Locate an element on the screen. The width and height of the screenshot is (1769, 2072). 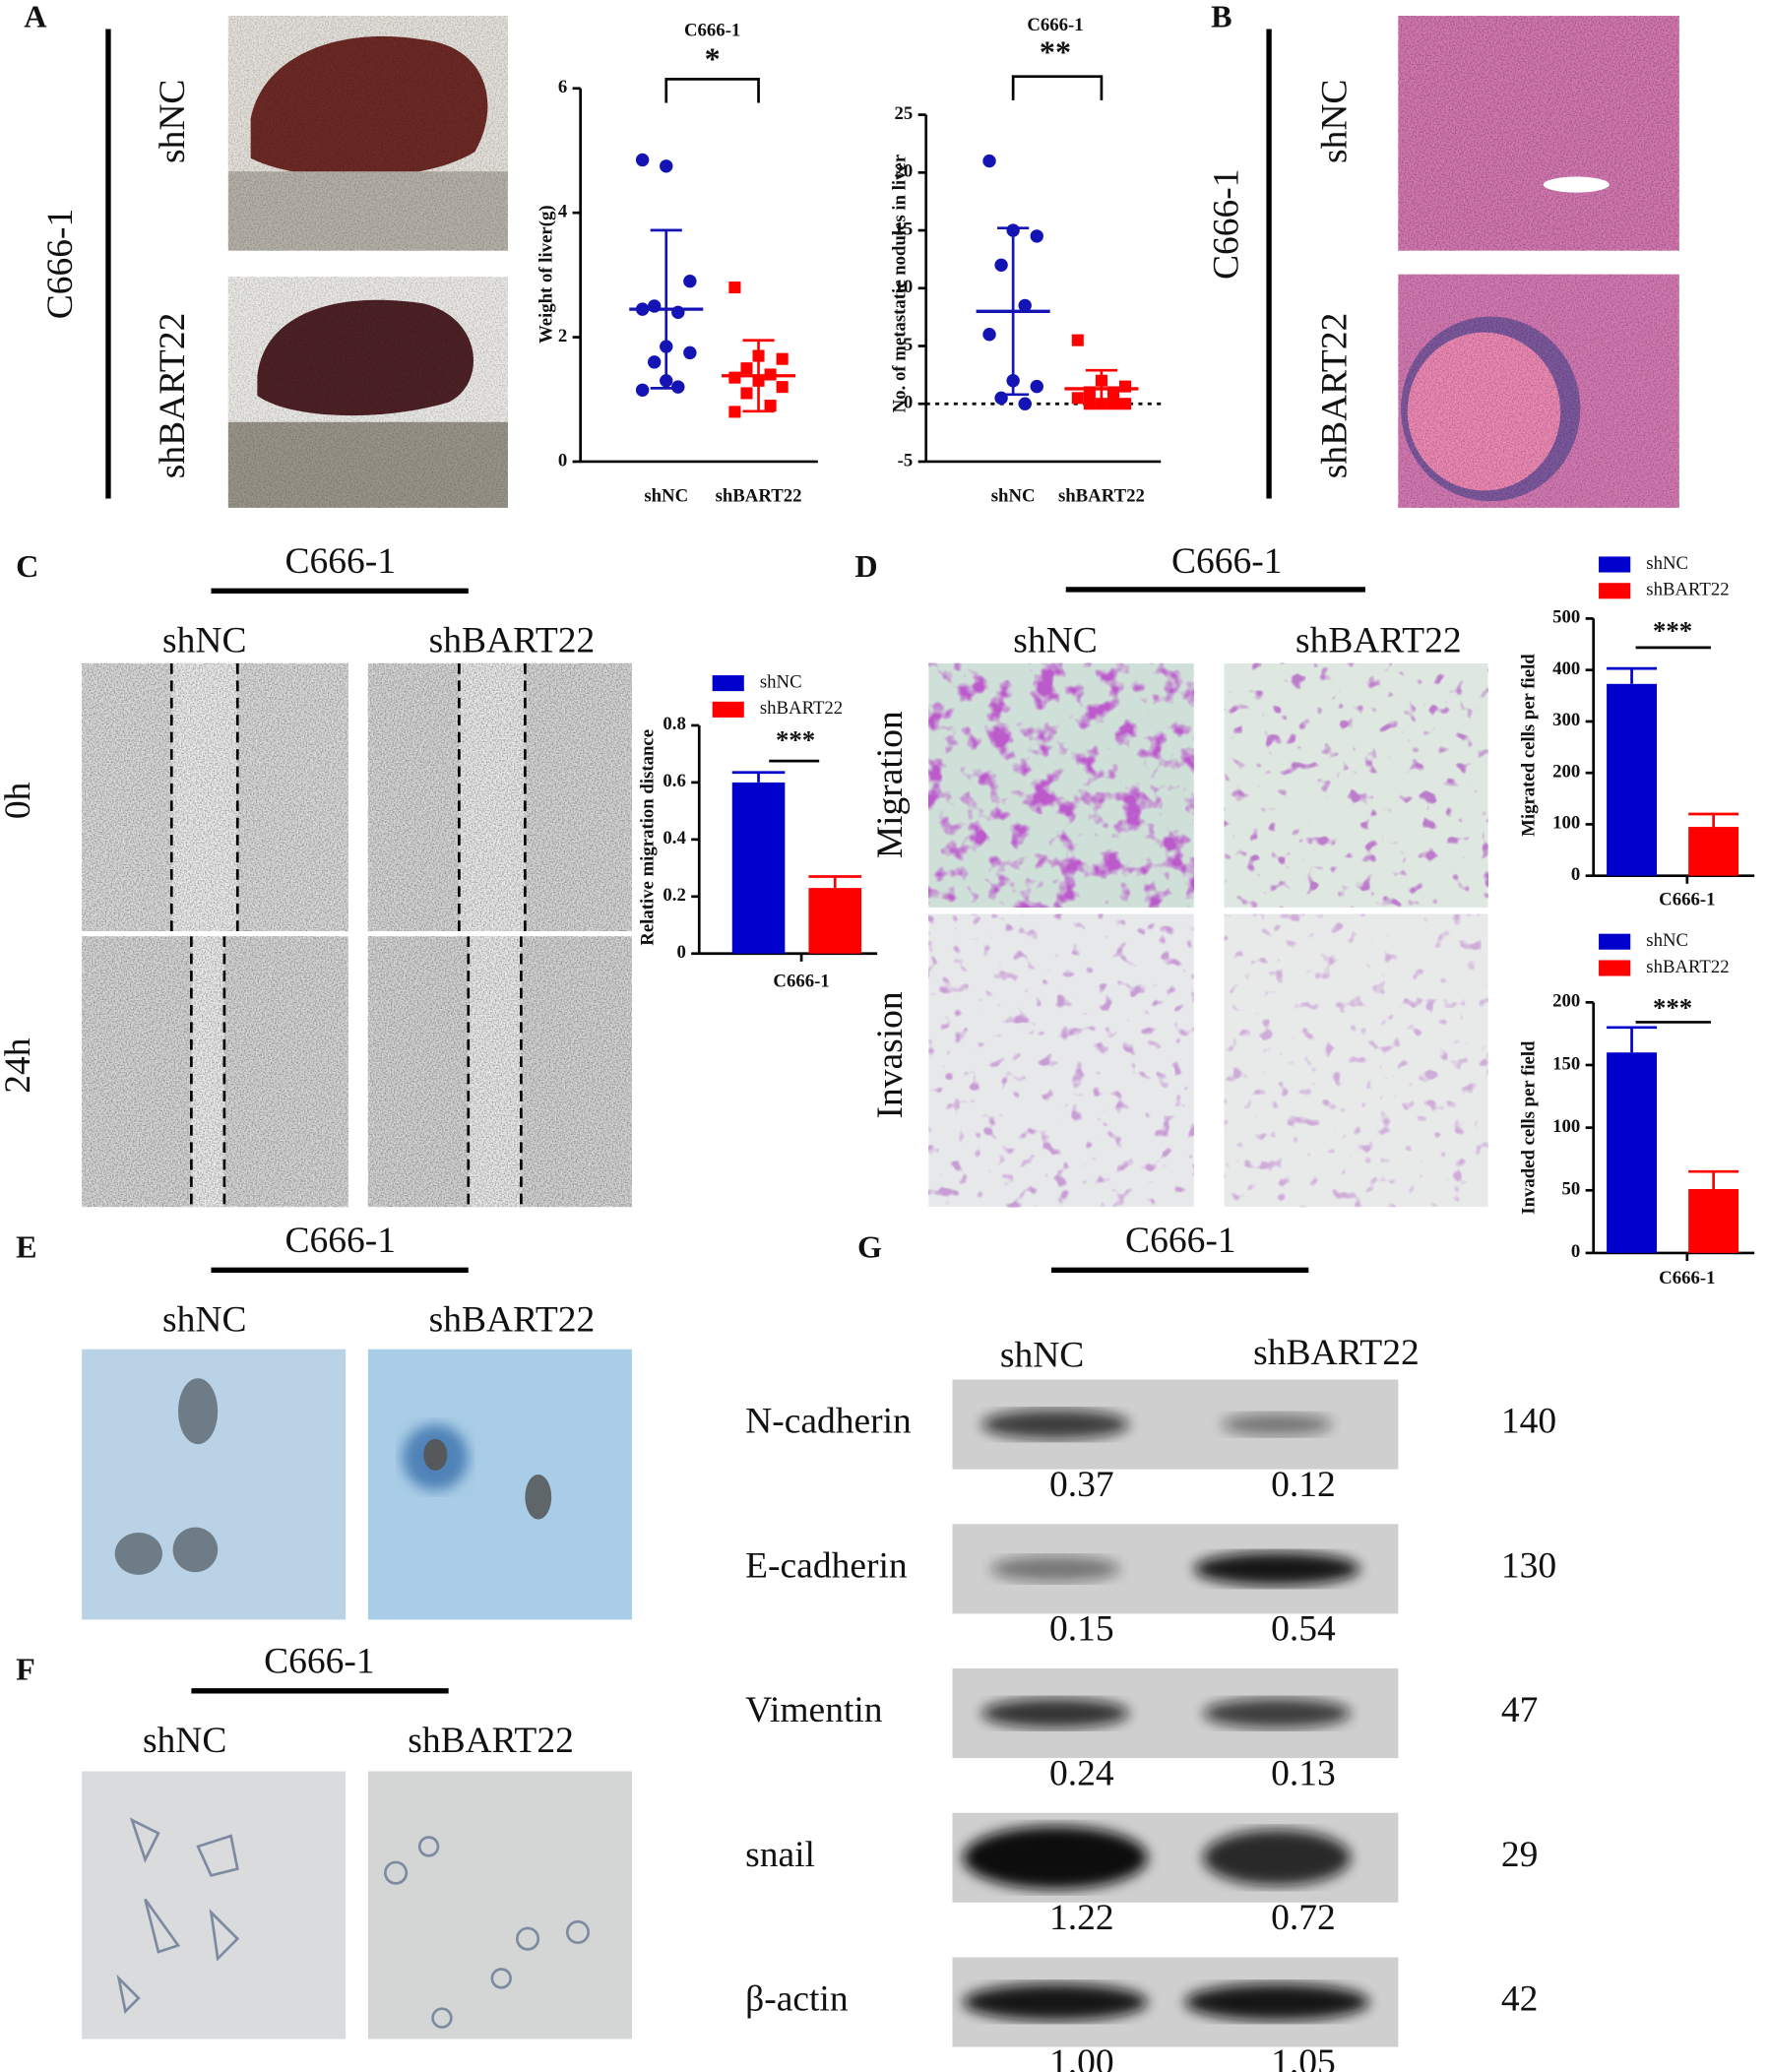
kda-label: 130 is located at coordinates (1528, 1565).